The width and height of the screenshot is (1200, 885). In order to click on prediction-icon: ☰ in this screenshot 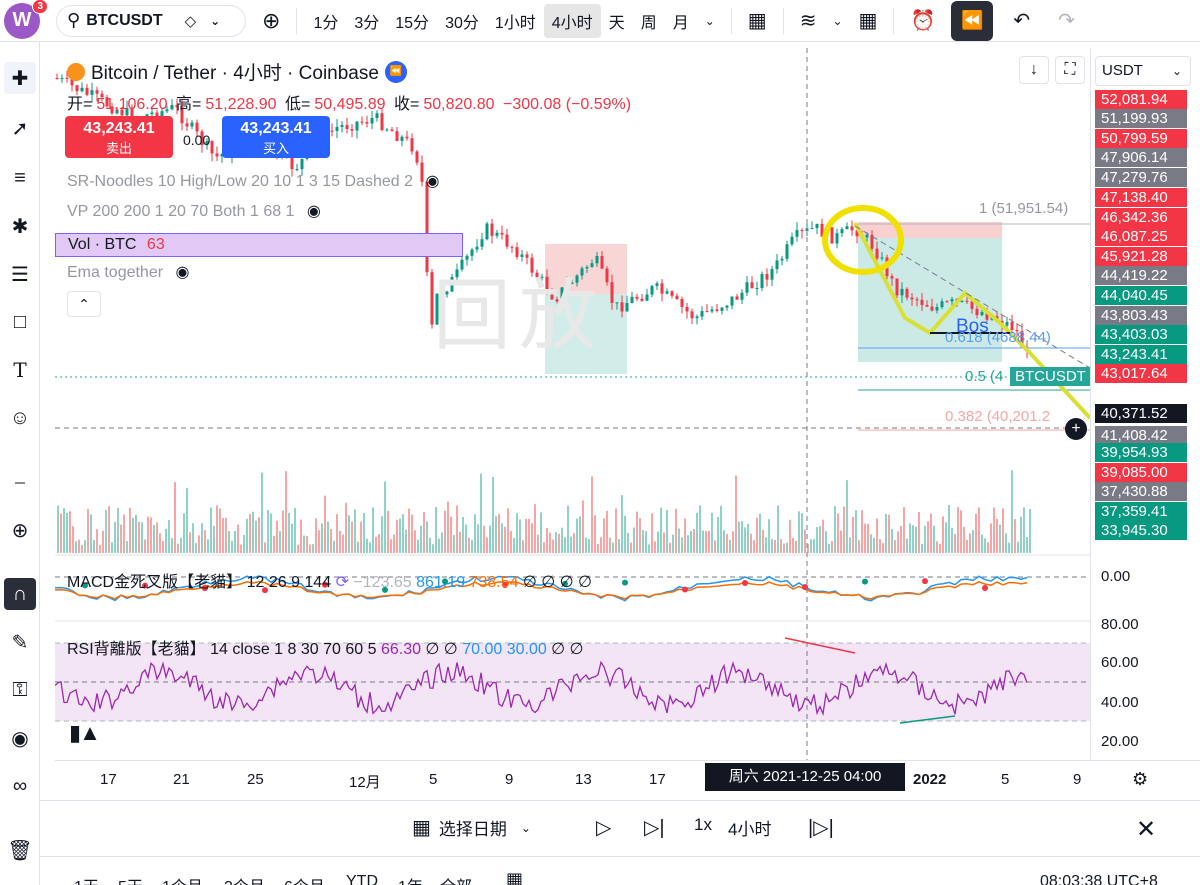, I will do `click(20, 274)`.